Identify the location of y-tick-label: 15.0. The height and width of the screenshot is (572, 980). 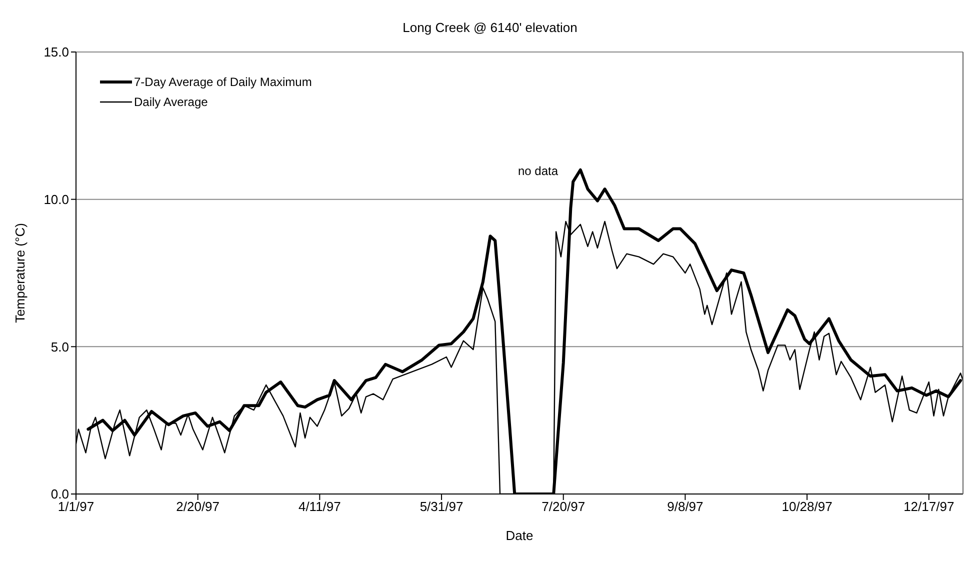
(56, 52).